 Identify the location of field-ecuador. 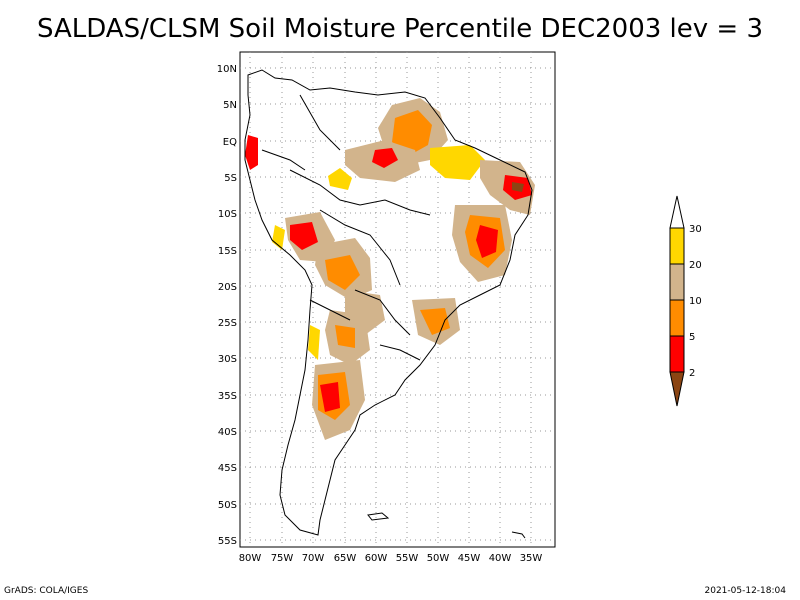
(251, 152).